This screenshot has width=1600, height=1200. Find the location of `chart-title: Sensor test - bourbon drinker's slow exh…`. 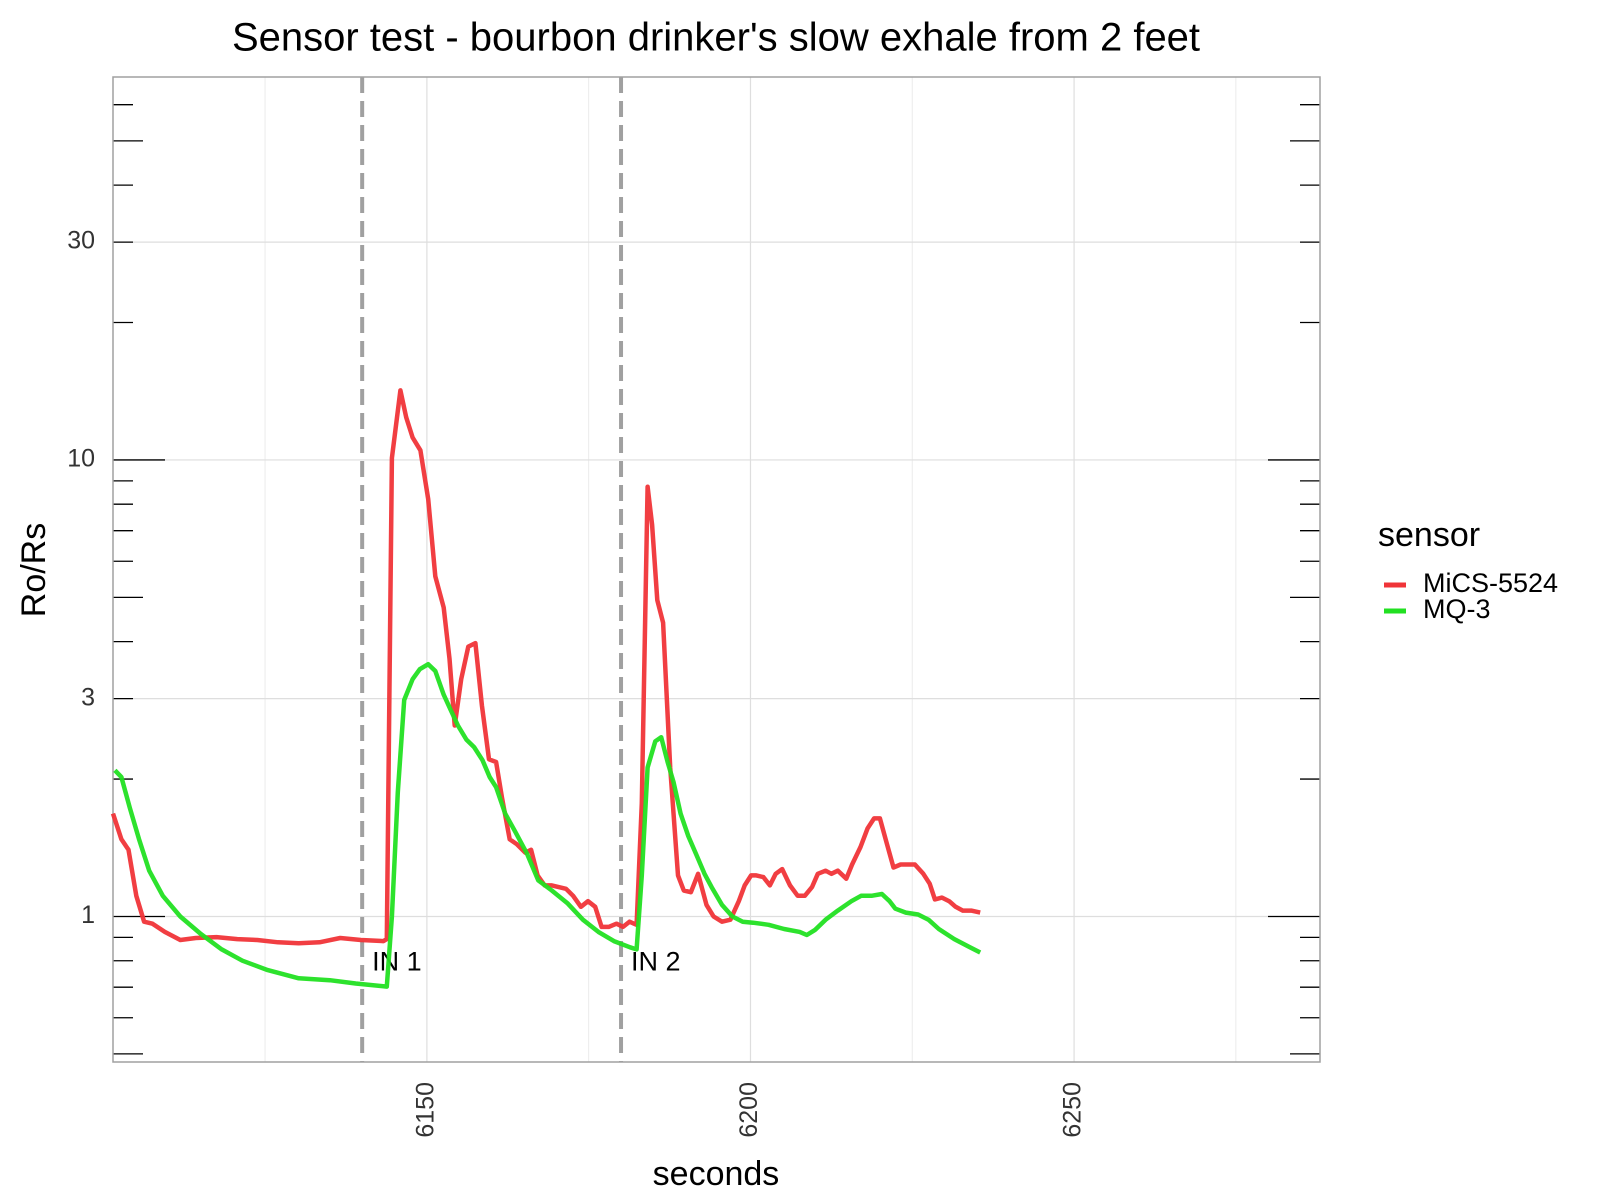

chart-title: Sensor test - bourbon drinker's slow exh… is located at coordinates (716, 38).